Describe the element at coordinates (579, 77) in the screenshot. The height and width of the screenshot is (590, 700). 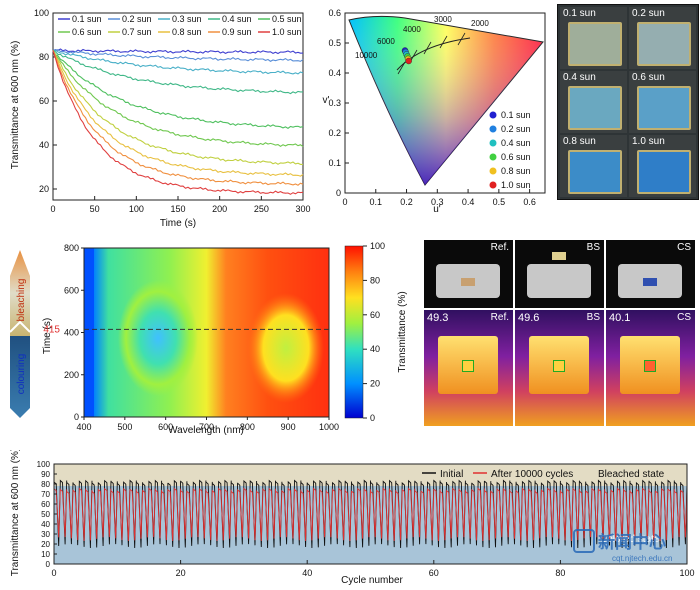
I see `sun-photo-label: 0.4 sun` at that location.